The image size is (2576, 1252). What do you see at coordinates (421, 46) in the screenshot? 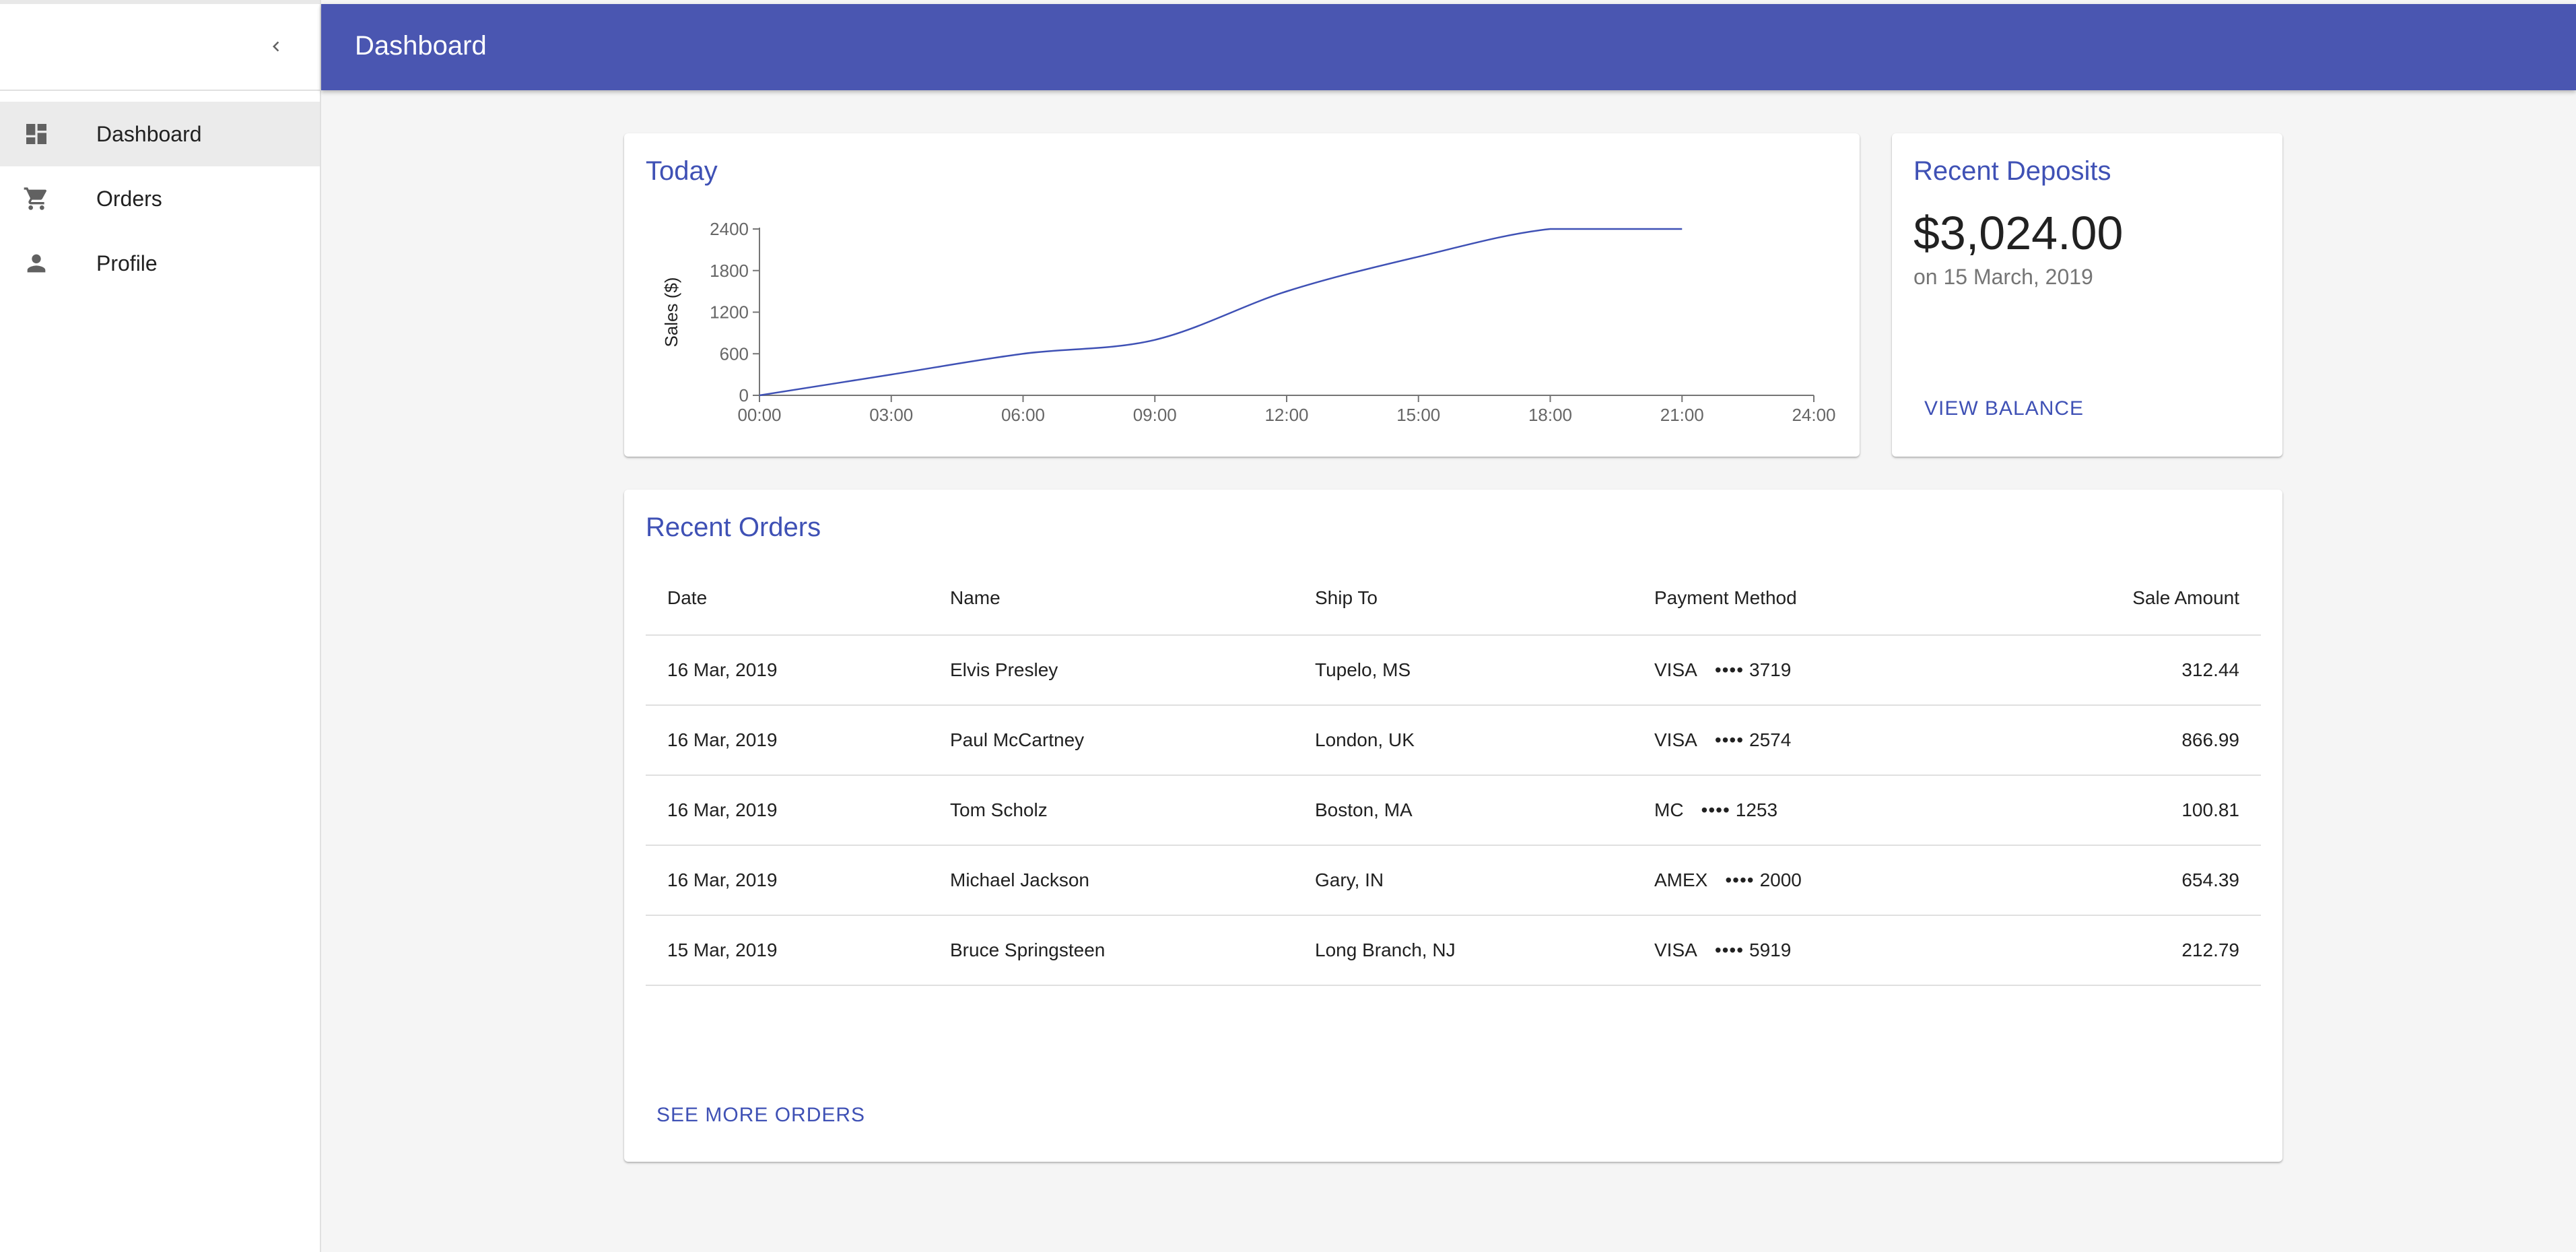
I see `page-title: Dashboard` at bounding box center [421, 46].